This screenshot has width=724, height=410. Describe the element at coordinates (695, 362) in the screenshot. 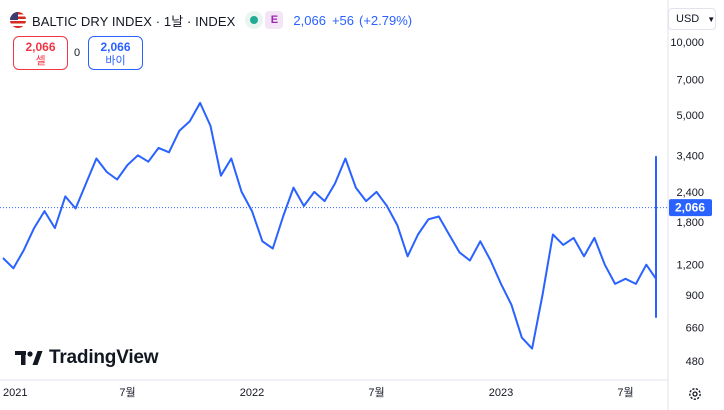

I see `y-tick-label: 480` at that location.